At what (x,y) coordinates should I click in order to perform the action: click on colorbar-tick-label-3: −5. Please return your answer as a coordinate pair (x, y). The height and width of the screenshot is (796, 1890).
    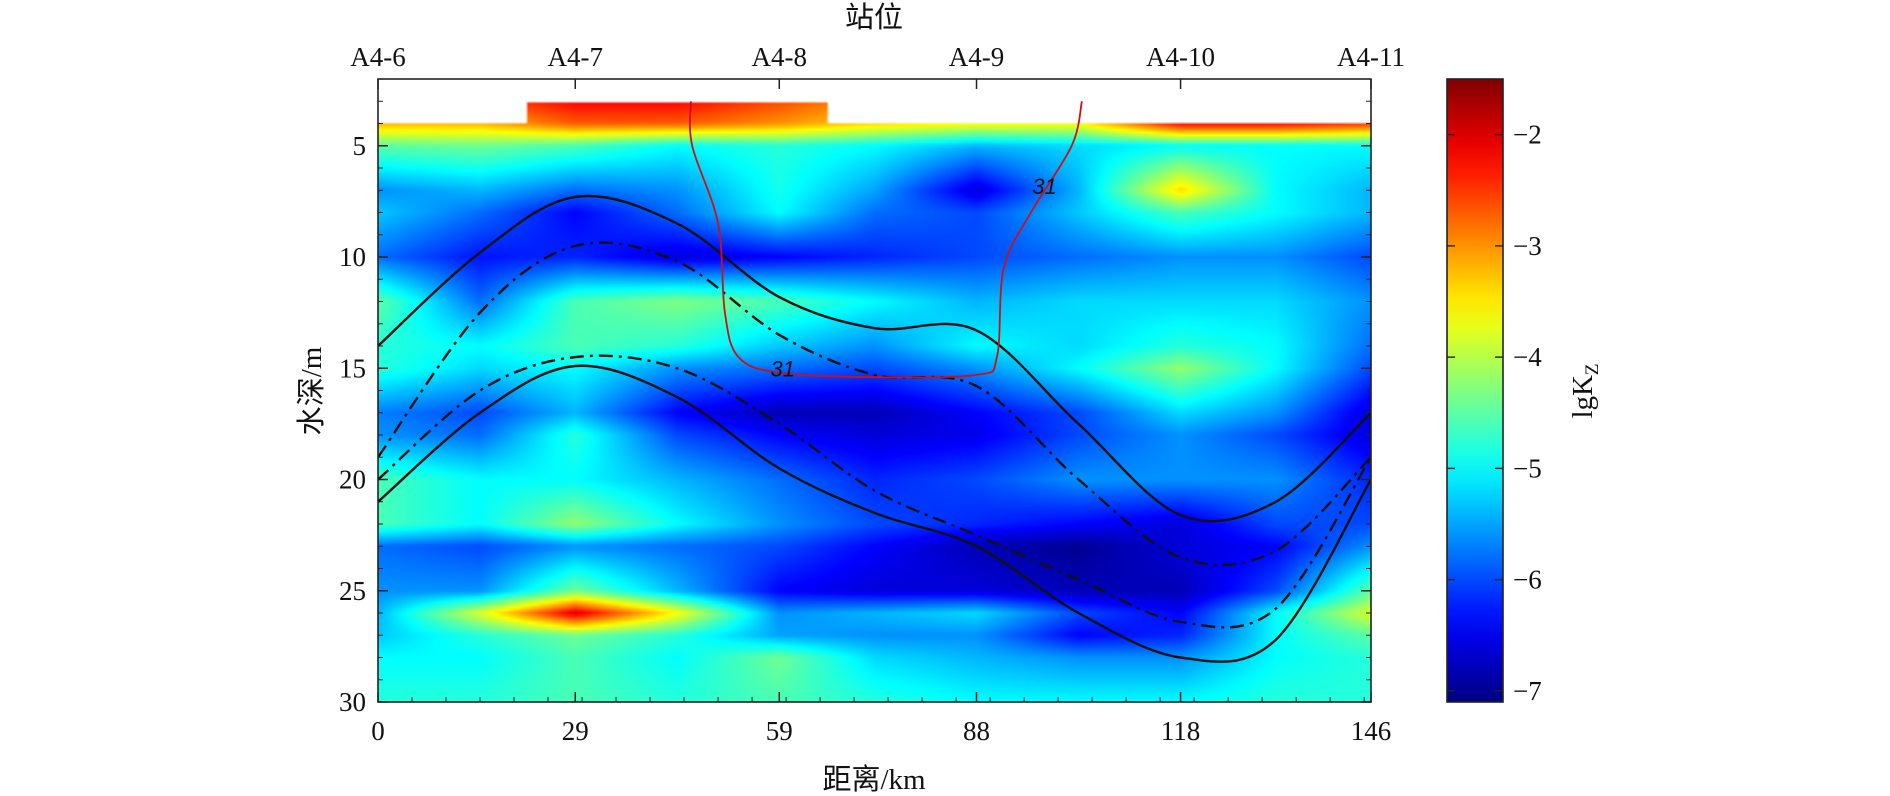
    Looking at the image, I should click on (1527, 468).